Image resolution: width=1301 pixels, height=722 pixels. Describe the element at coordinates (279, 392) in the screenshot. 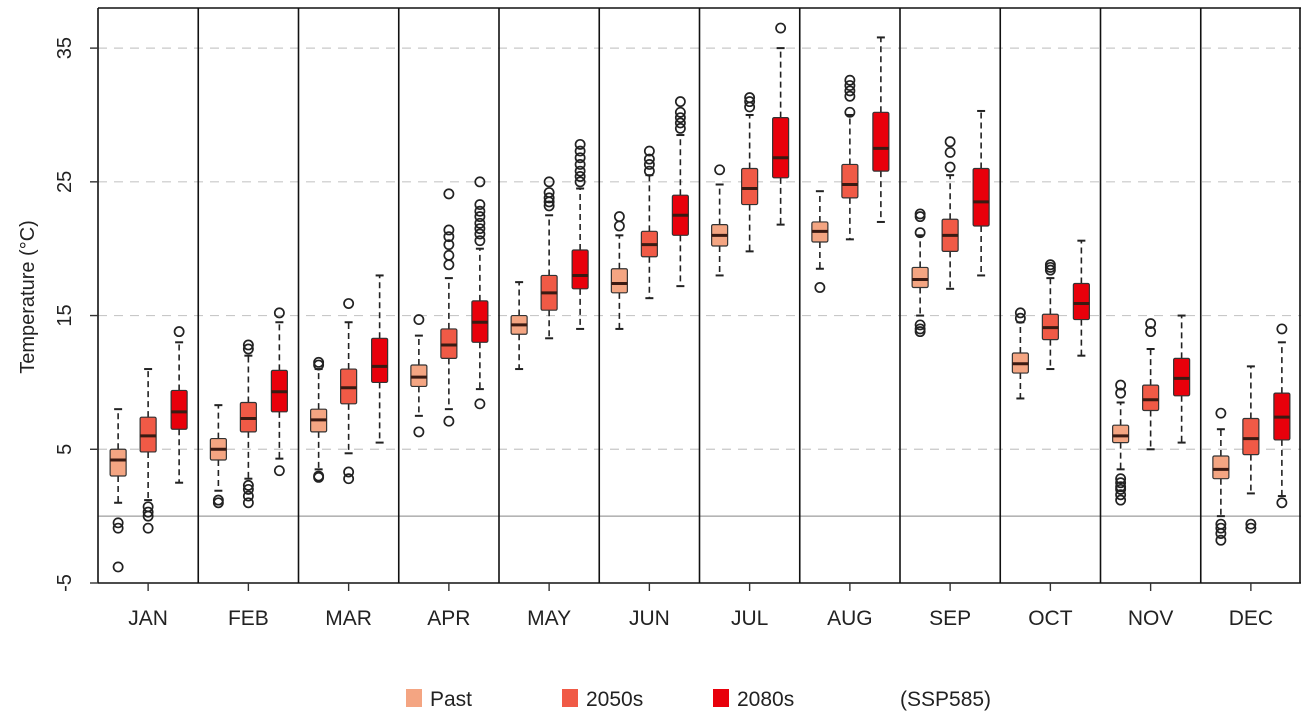

I see `boxplot-2080s-feb` at that location.